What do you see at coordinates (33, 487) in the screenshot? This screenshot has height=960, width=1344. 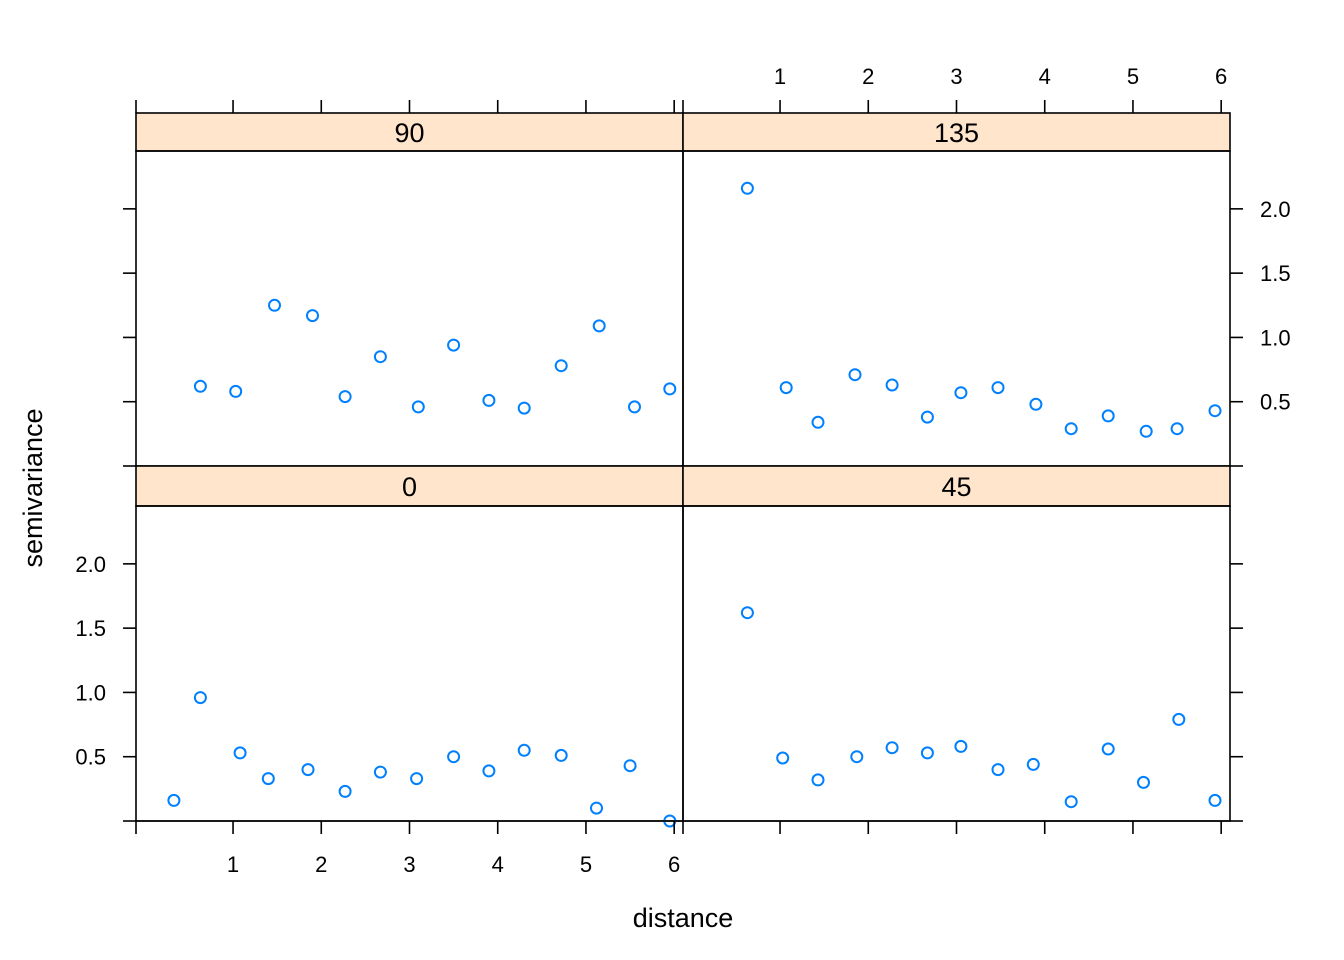 I see `y-axis-title: semivariance` at bounding box center [33, 487].